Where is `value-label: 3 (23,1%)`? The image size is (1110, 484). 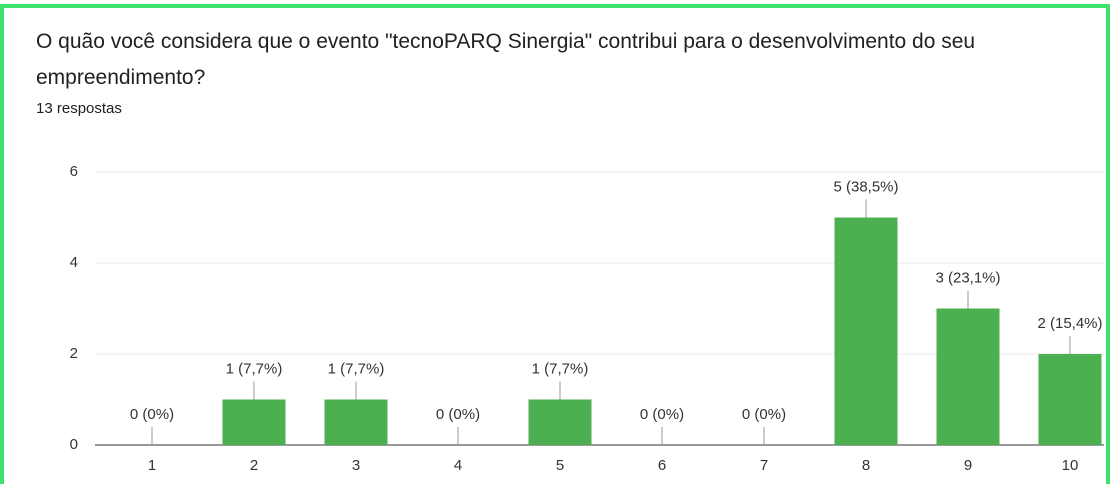
value-label: 3 (23,1%) is located at coordinates (967, 277).